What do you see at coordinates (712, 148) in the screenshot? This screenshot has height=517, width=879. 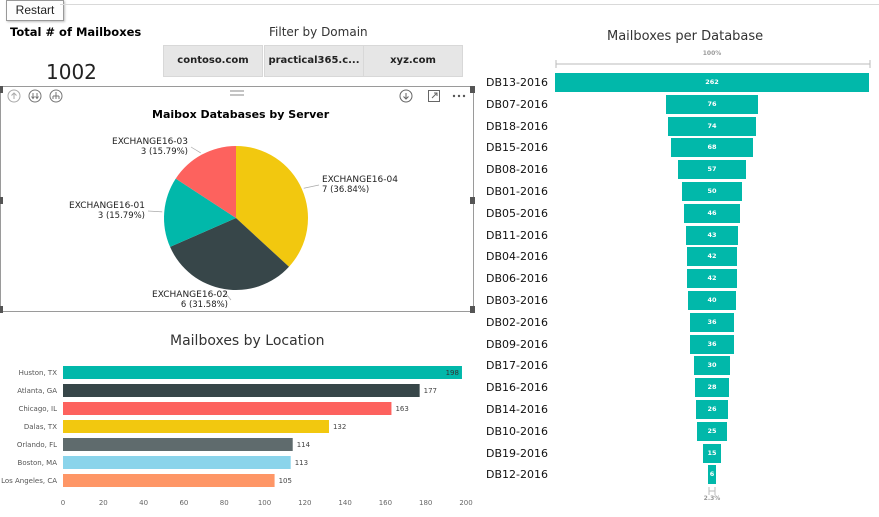 I see `funnel-bar: 68` at bounding box center [712, 148].